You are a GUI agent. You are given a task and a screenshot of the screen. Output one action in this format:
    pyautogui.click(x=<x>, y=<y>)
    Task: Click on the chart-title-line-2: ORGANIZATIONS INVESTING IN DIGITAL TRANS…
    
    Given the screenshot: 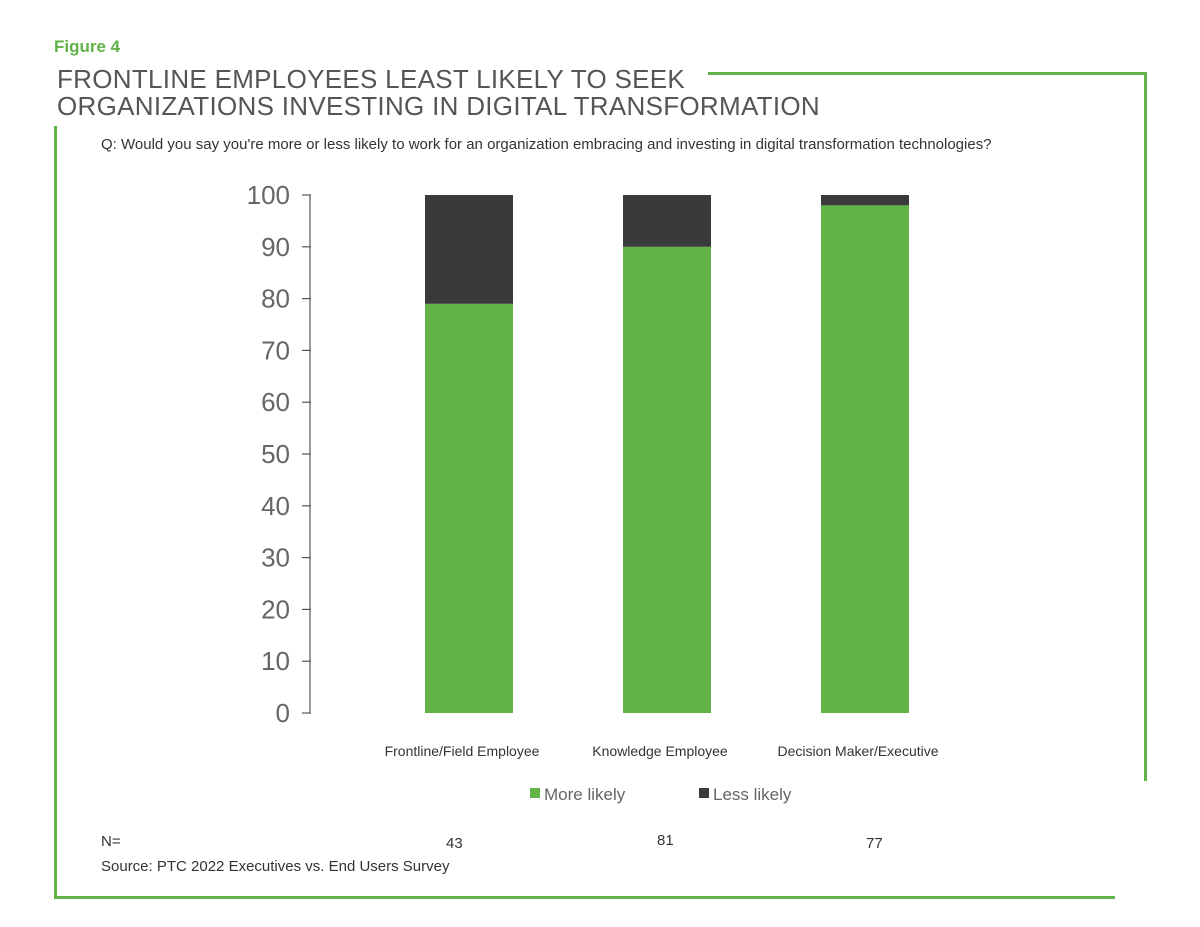 What is the action you would take?
    pyautogui.click(x=438, y=106)
    